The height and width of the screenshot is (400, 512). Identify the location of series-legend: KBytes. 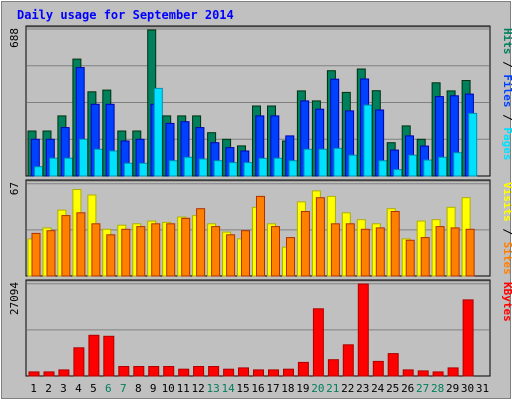
(506, 302).